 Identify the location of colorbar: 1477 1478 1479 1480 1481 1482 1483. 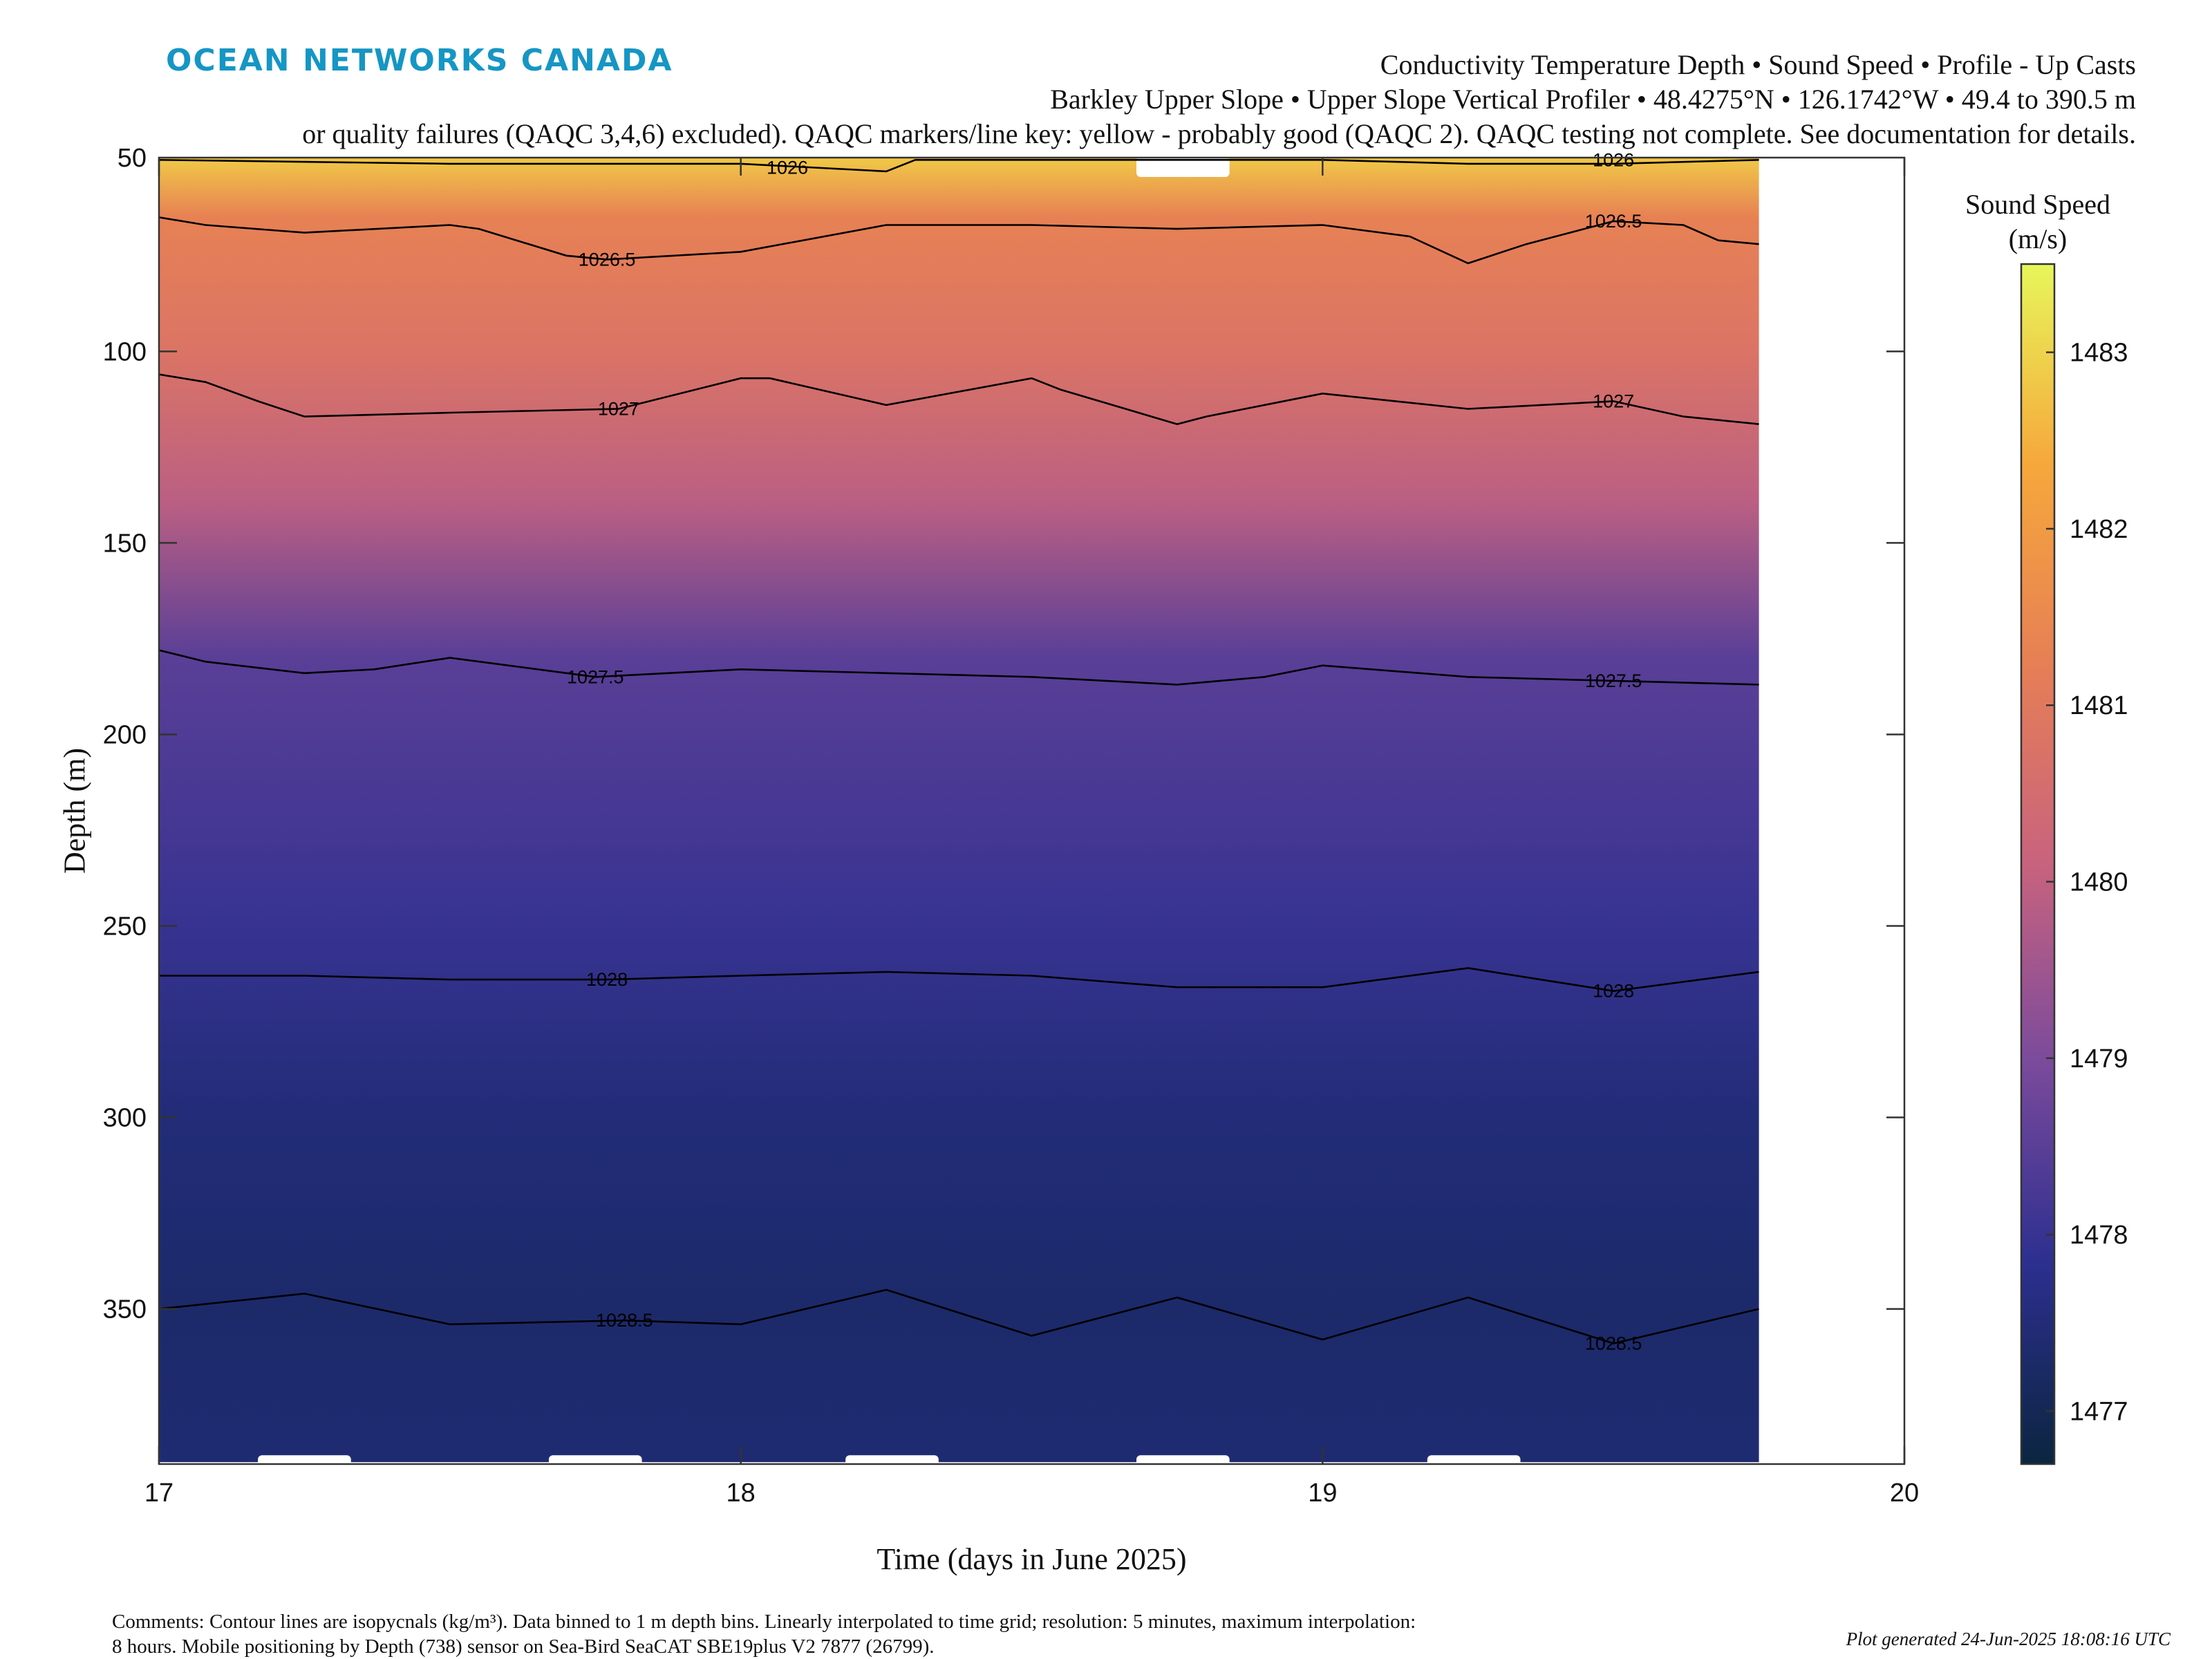
(2074, 864).